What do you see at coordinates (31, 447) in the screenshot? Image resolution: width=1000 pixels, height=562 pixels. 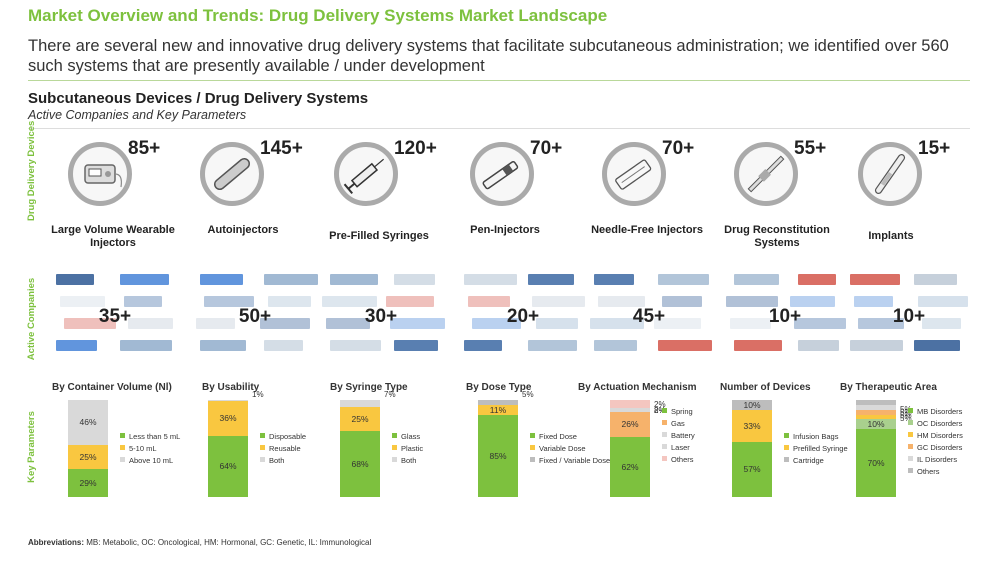 I see `side-label-parameters: Key Parameters` at bounding box center [31, 447].